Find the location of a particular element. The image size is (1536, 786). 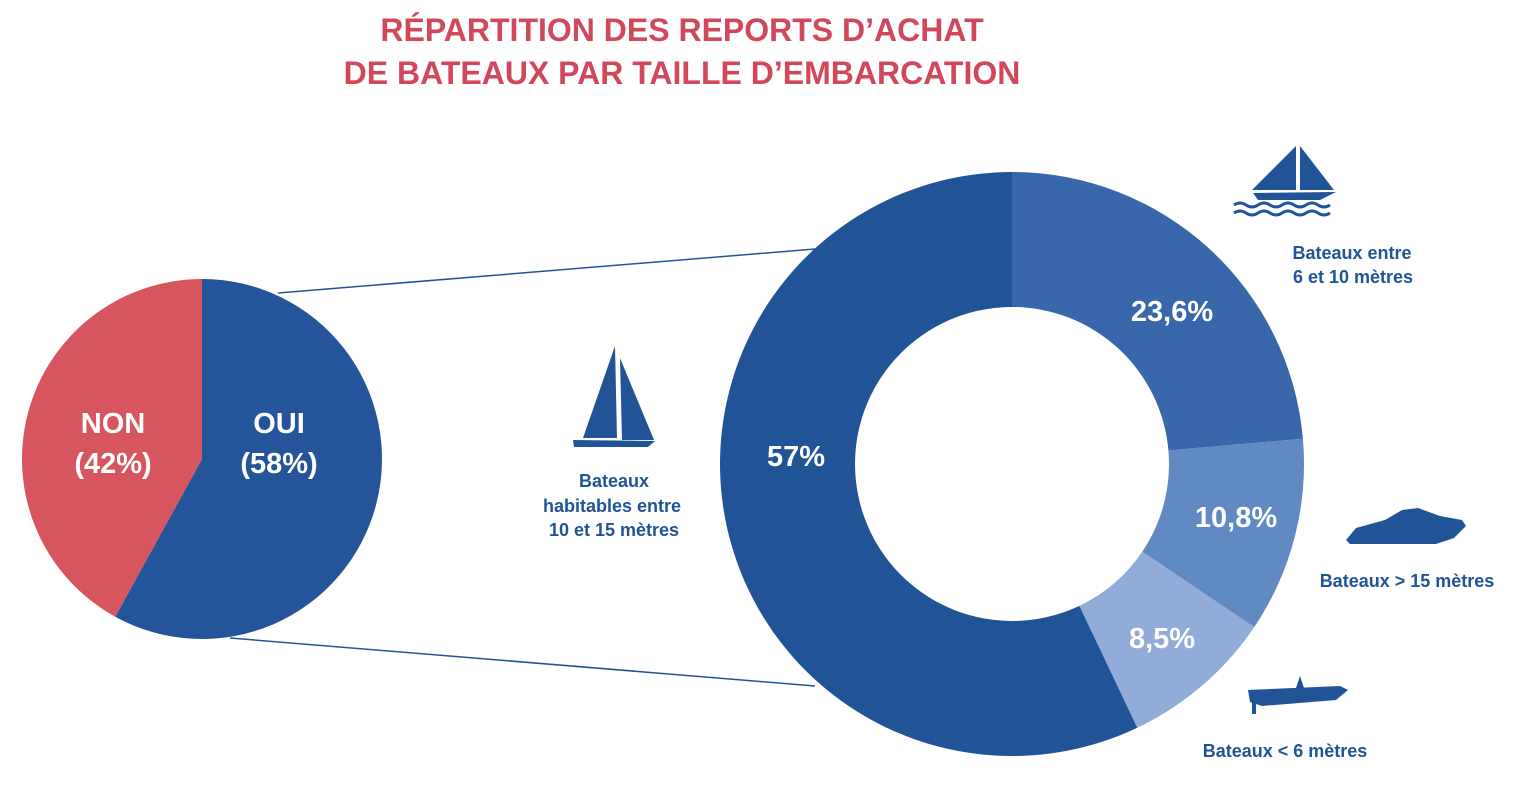

sailboat-waves-icon is located at coordinates (1284, 181).